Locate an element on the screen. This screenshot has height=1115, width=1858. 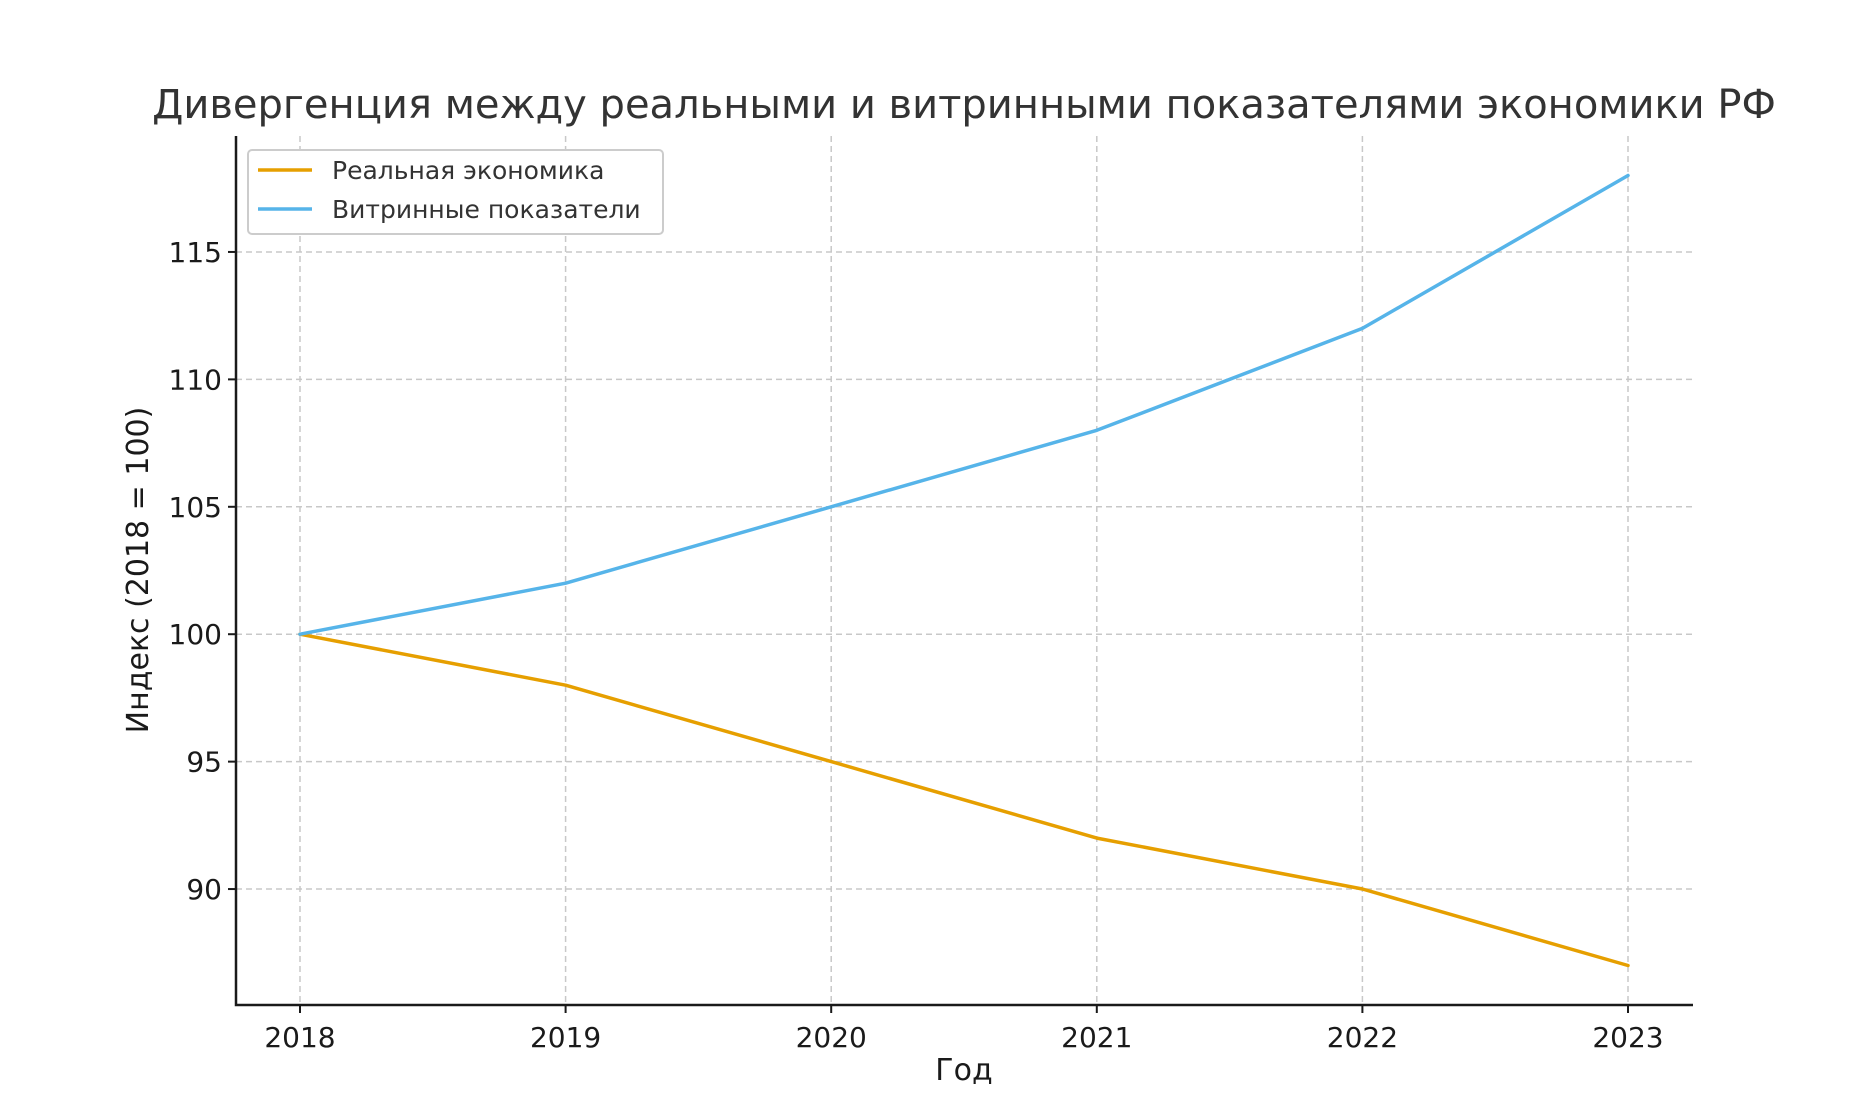
x-tick-label: 2019 is located at coordinates (565, 1037).